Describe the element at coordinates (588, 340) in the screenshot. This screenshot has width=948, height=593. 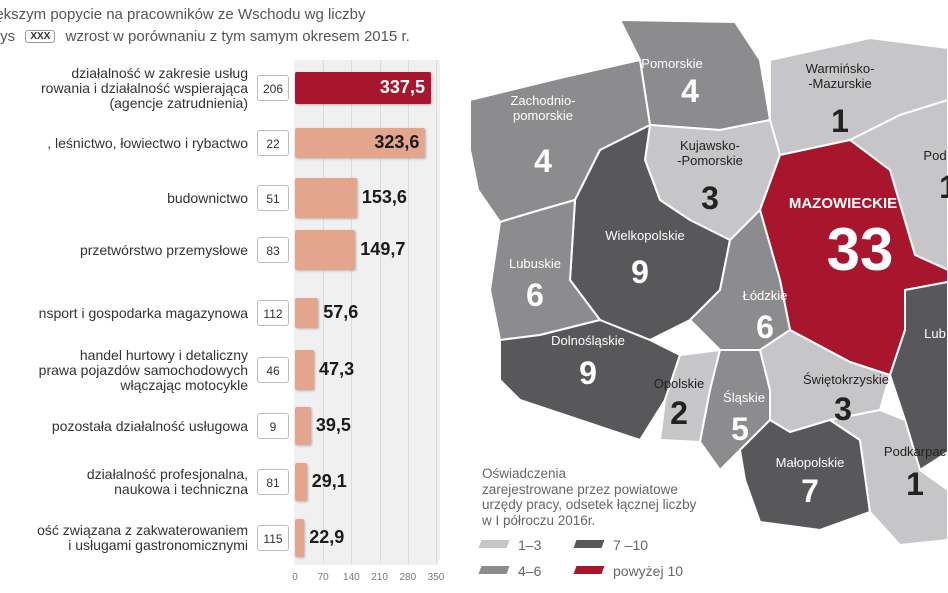
I see `region-name: Dolnośląskie` at that location.